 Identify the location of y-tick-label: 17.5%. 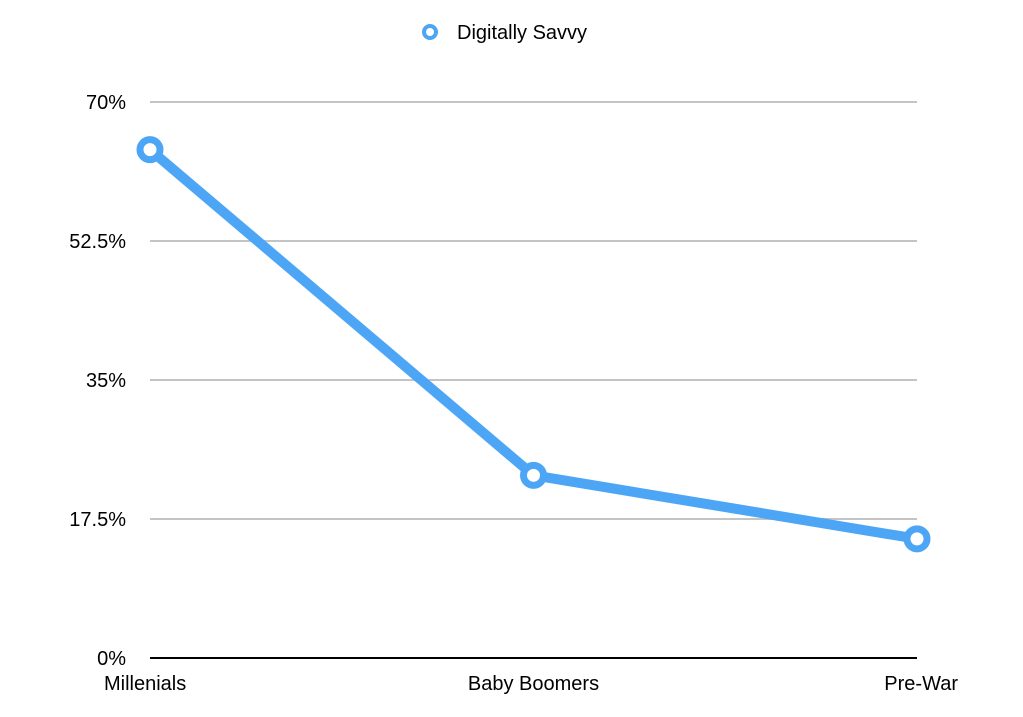
(97, 520).